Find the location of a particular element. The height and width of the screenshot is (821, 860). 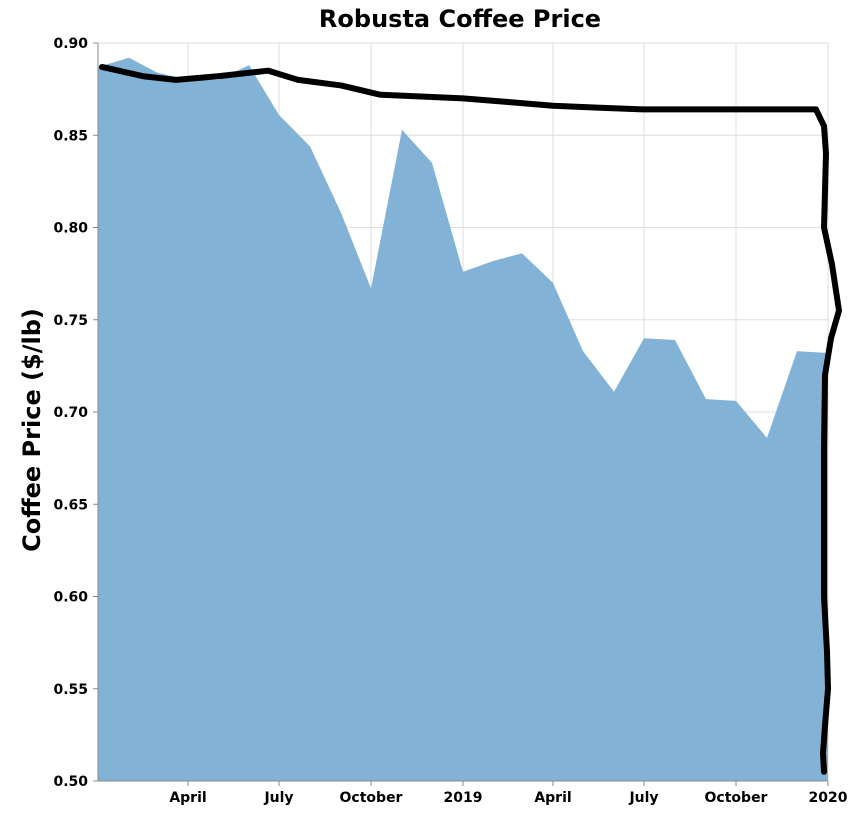

y-tick-label: 0.65 is located at coordinates (70, 505).